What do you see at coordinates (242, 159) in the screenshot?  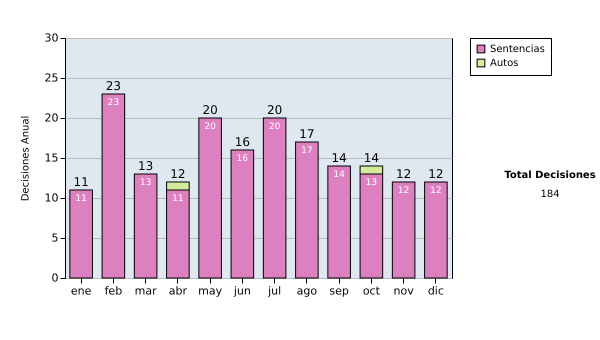 I see `data-label: 16` at bounding box center [242, 159].